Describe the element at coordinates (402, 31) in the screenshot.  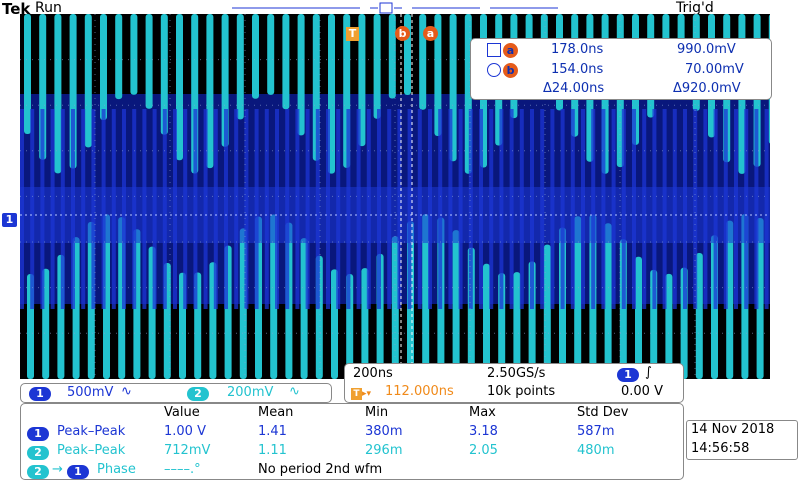
I see `cursor-b-marker: b` at that location.